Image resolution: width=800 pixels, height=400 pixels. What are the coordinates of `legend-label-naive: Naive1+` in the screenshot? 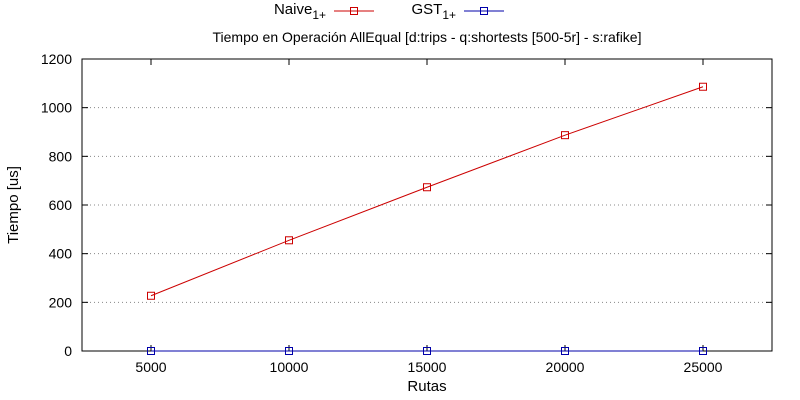 It's located at (300, 11).